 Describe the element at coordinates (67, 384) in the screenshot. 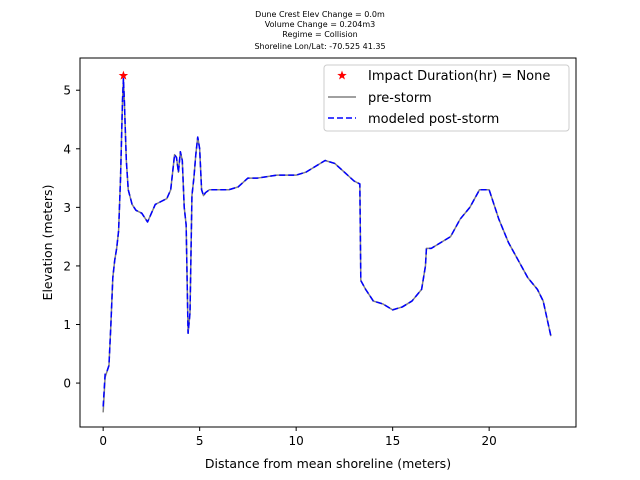

I see `y-tick-label: 0` at that location.